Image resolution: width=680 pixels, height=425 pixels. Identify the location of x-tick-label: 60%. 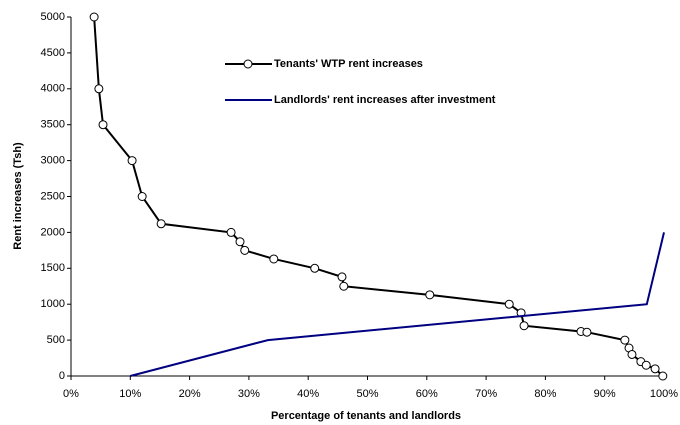
(427, 394).